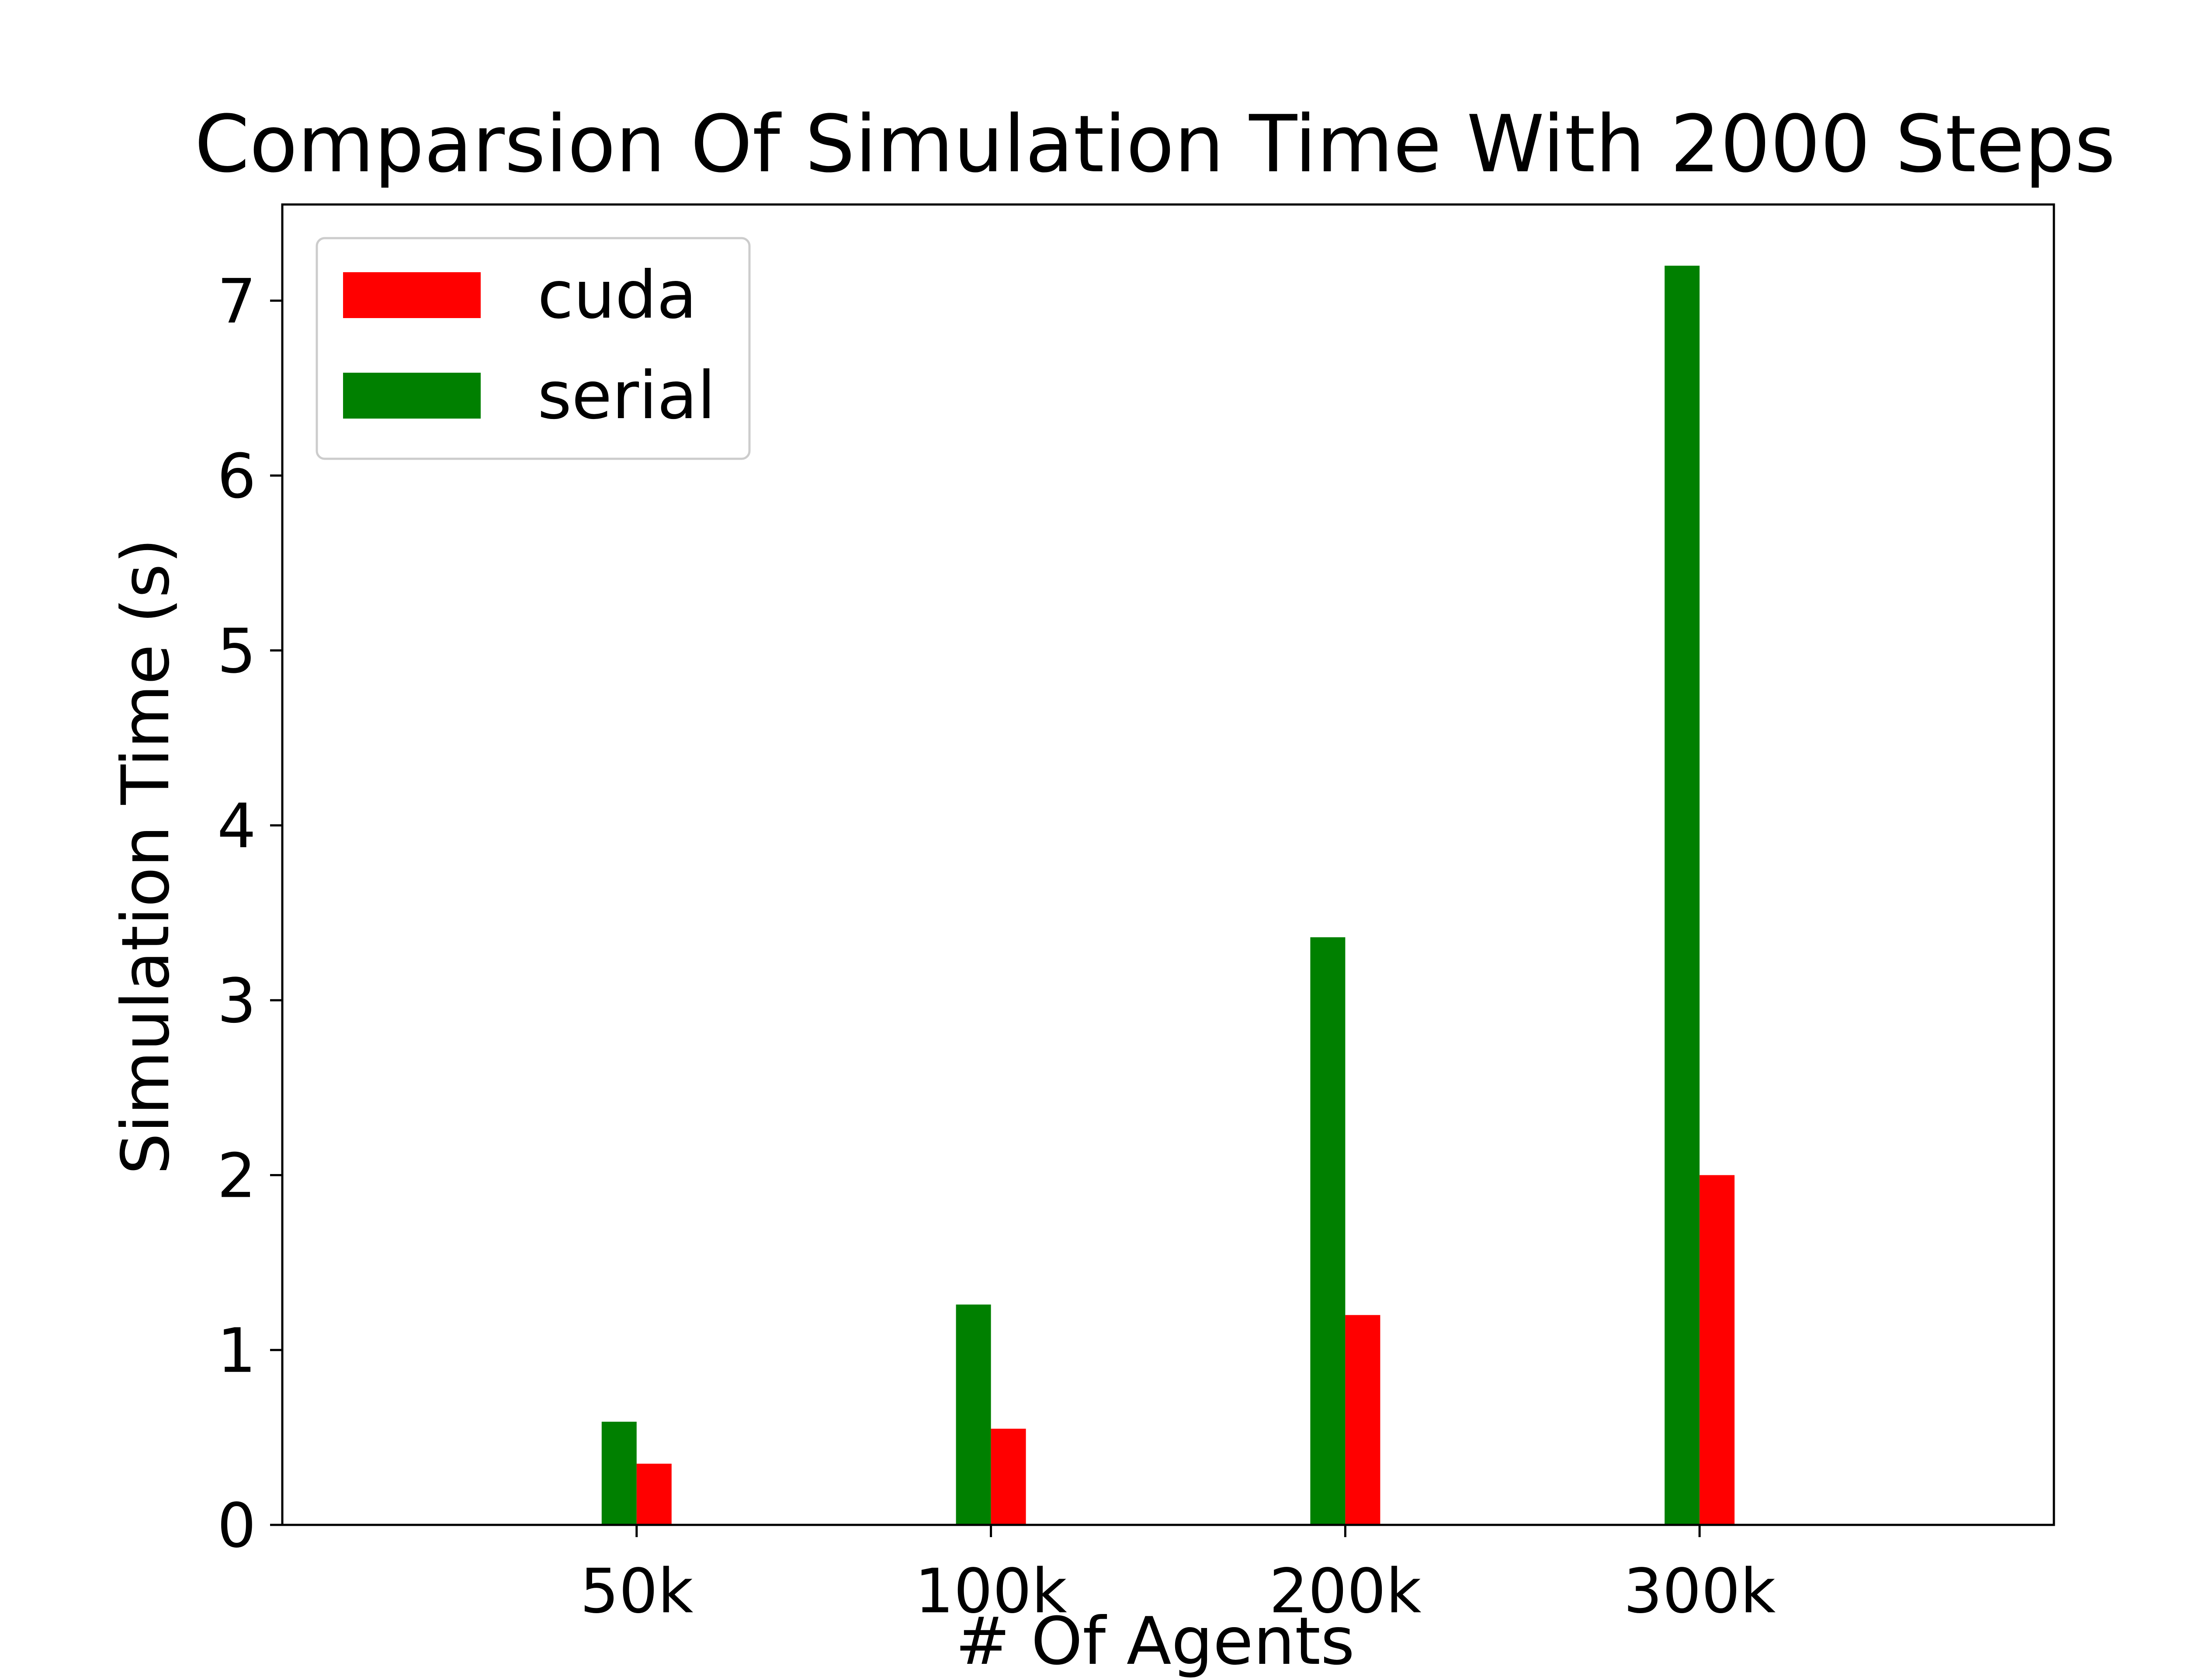 This screenshot has height=1680, width=2185. What do you see at coordinates (412, 396) in the screenshot?
I see `legend-swatch-serial` at bounding box center [412, 396].